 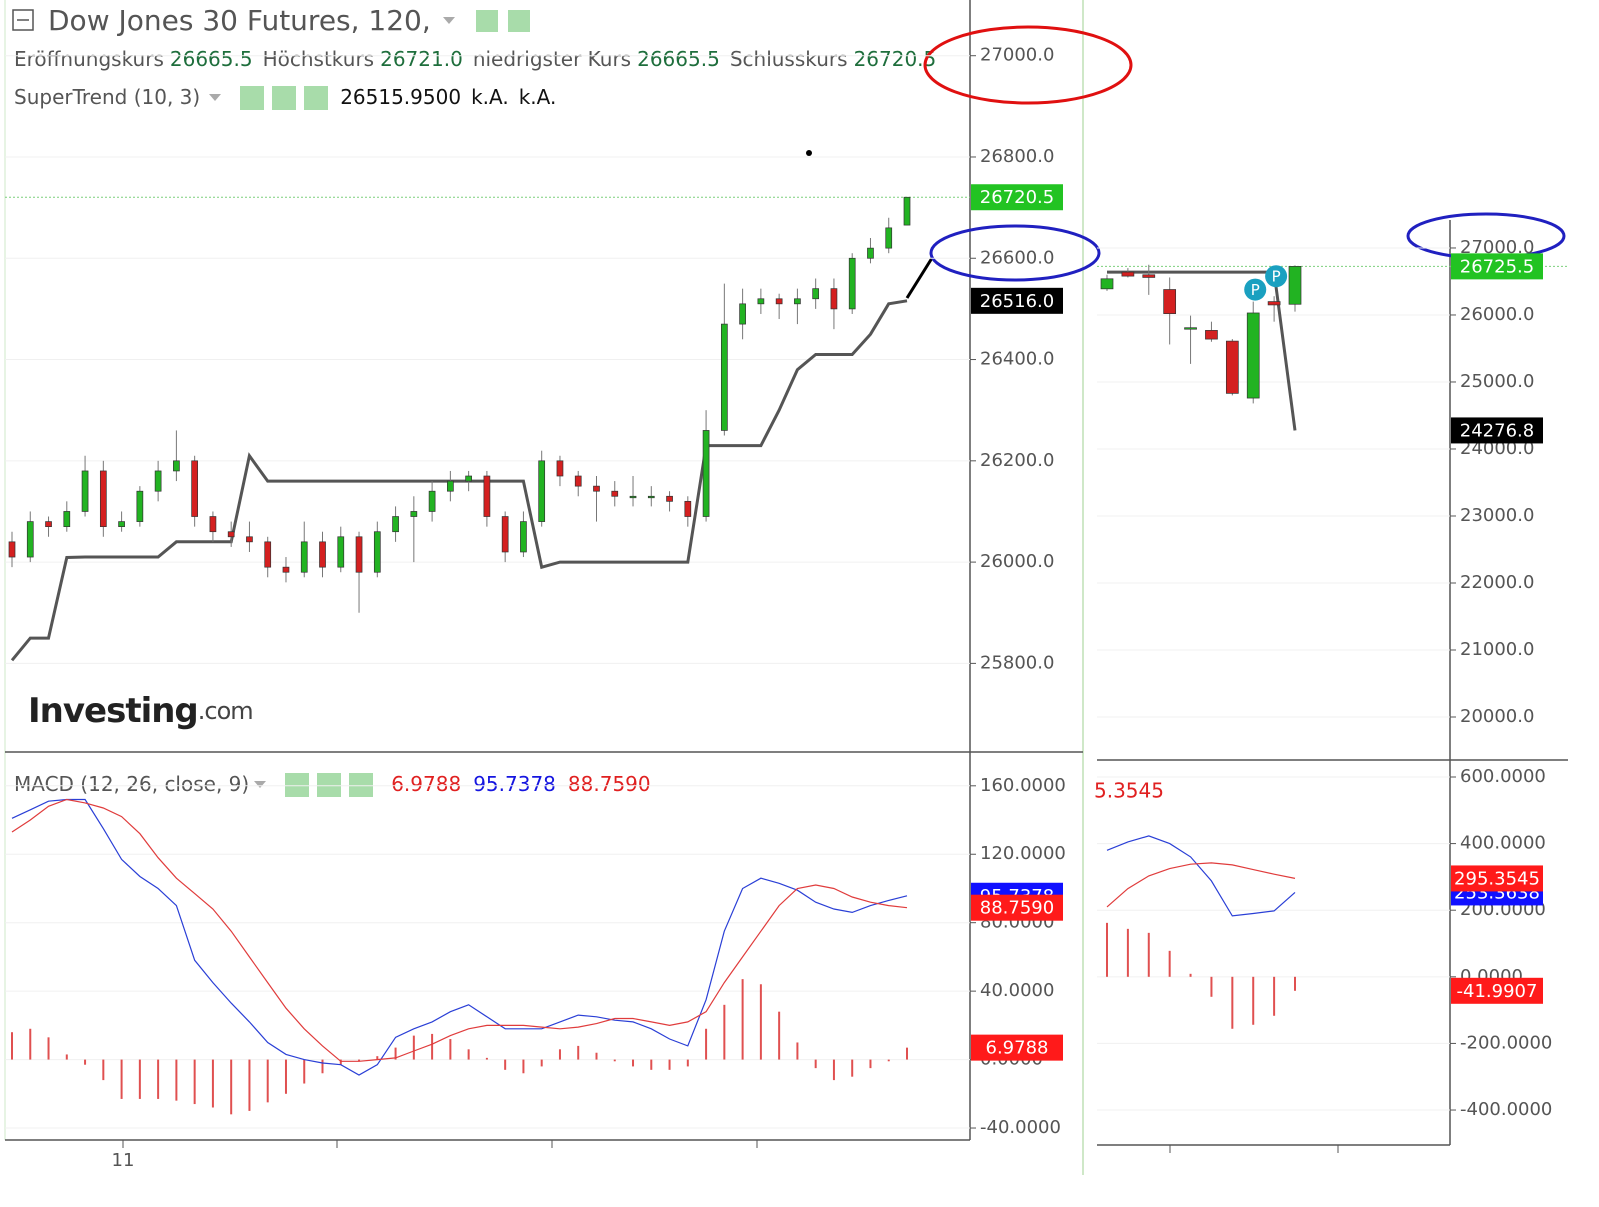 What do you see at coordinates (1017, 908) in the screenshot?
I see `price-badge-label: 88.7590` at bounding box center [1017, 908].